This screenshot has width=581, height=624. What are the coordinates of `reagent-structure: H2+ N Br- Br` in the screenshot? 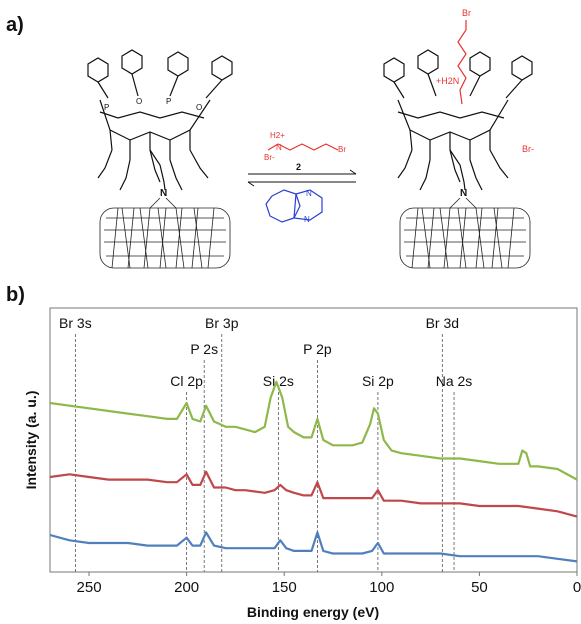 It's located at (305, 146).